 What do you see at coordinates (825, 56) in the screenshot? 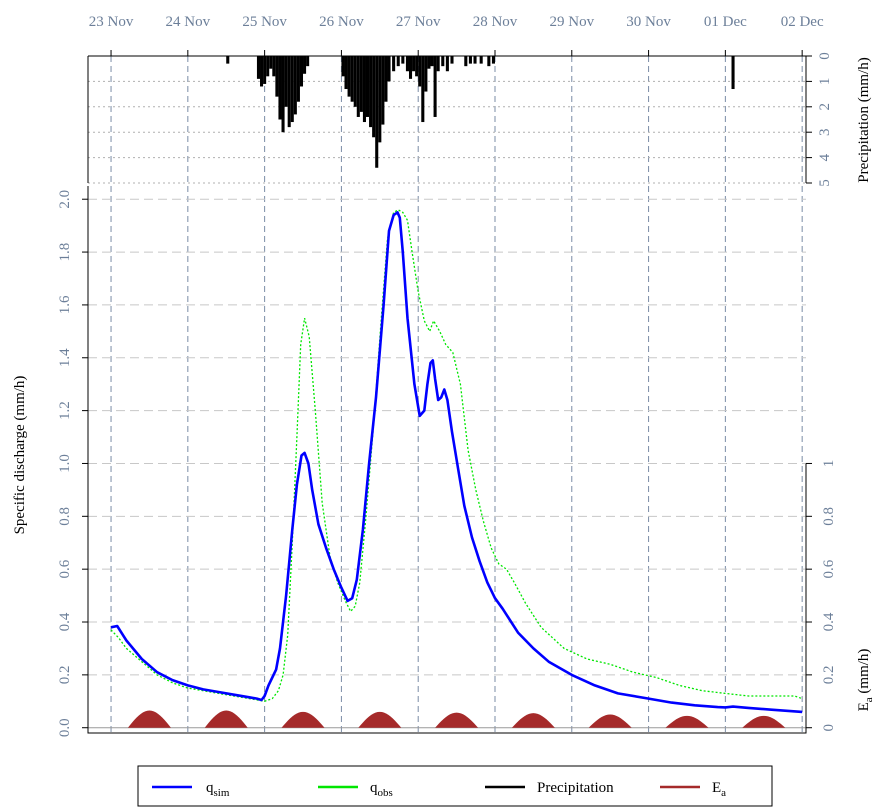
I see `precip-tick-label: 0` at bounding box center [825, 56].